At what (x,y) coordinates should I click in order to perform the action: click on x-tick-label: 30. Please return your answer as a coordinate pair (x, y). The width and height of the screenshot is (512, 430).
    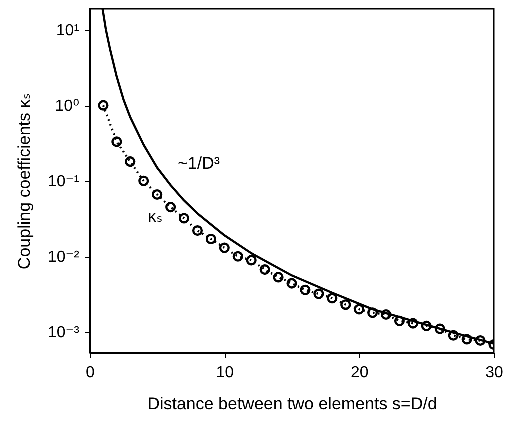
    Looking at the image, I should click on (495, 373).